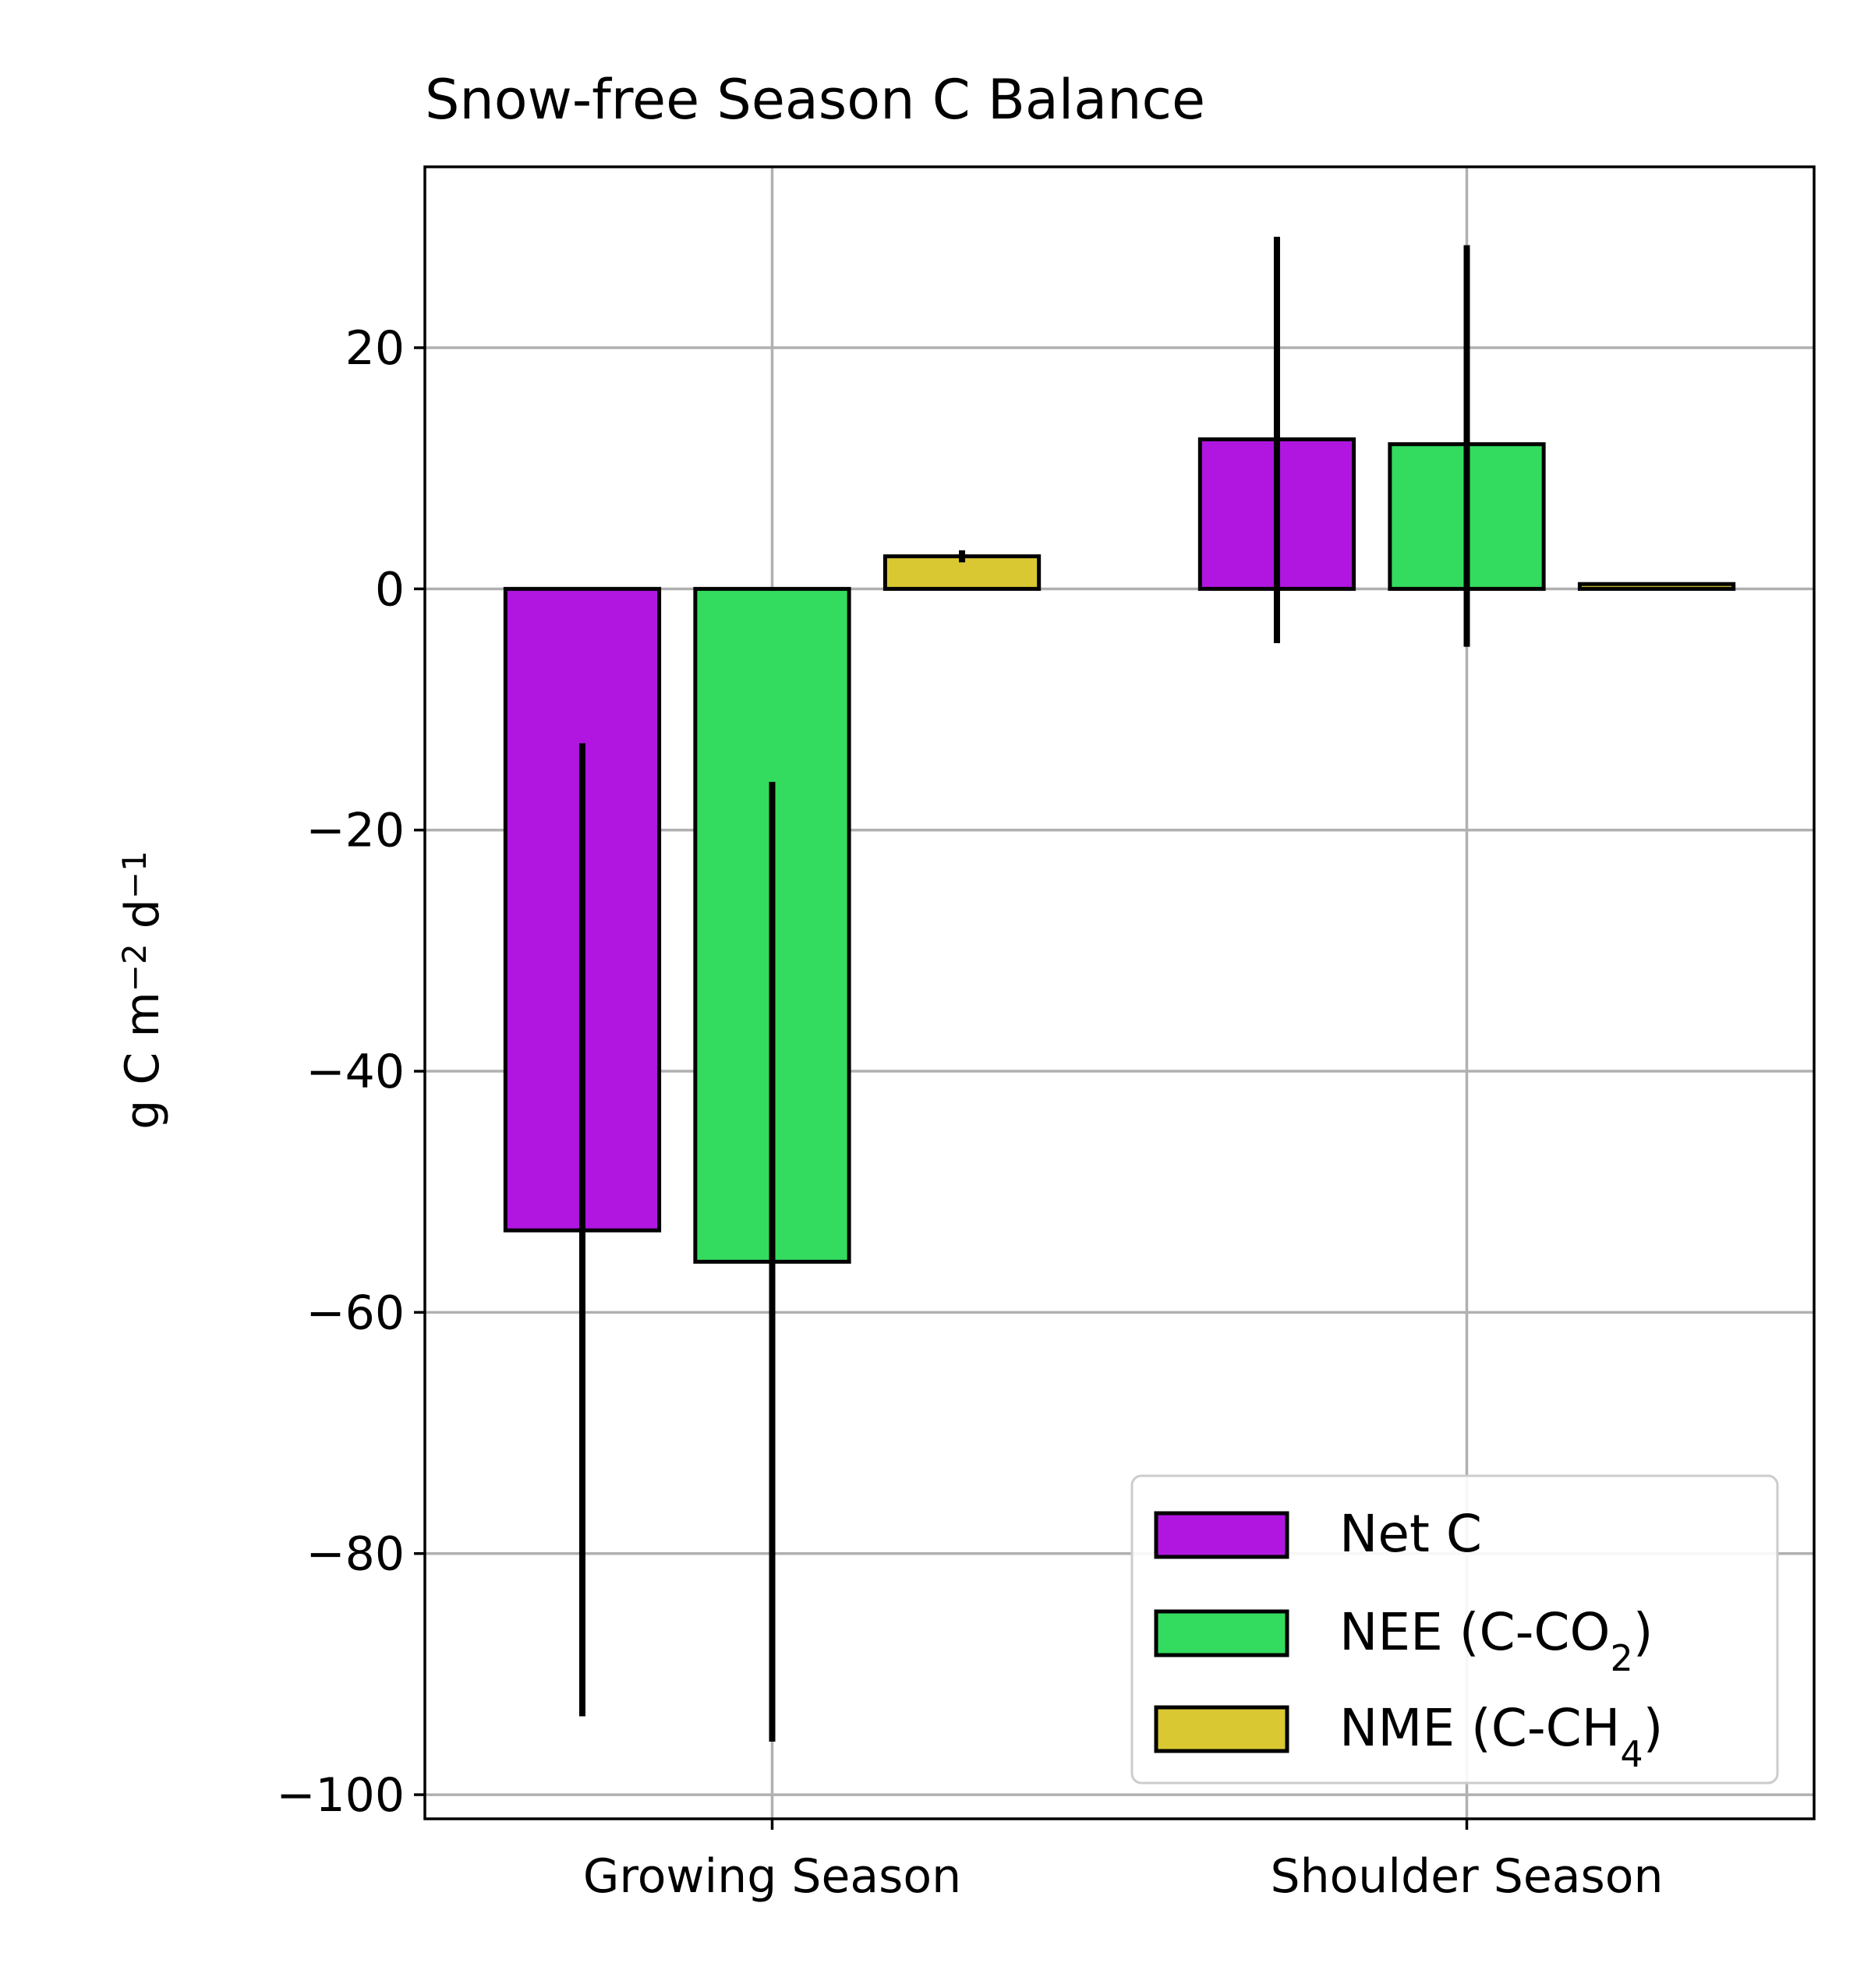 The image size is (1871, 1988). I want to click on y-tick-label: −80, so click(355, 1554).